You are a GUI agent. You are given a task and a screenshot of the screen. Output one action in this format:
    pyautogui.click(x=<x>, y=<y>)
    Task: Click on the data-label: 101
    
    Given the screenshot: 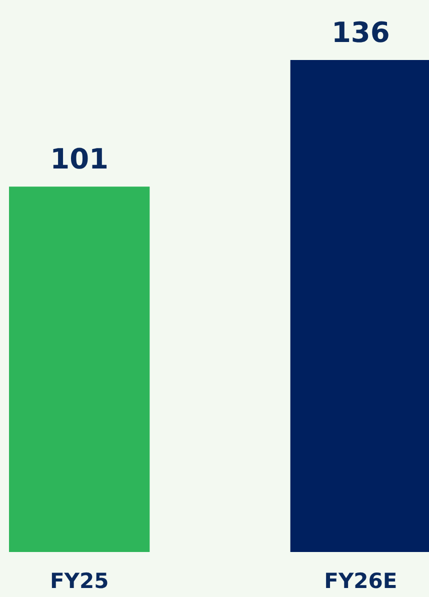 What is the action you would take?
    pyautogui.click(x=79, y=159)
    